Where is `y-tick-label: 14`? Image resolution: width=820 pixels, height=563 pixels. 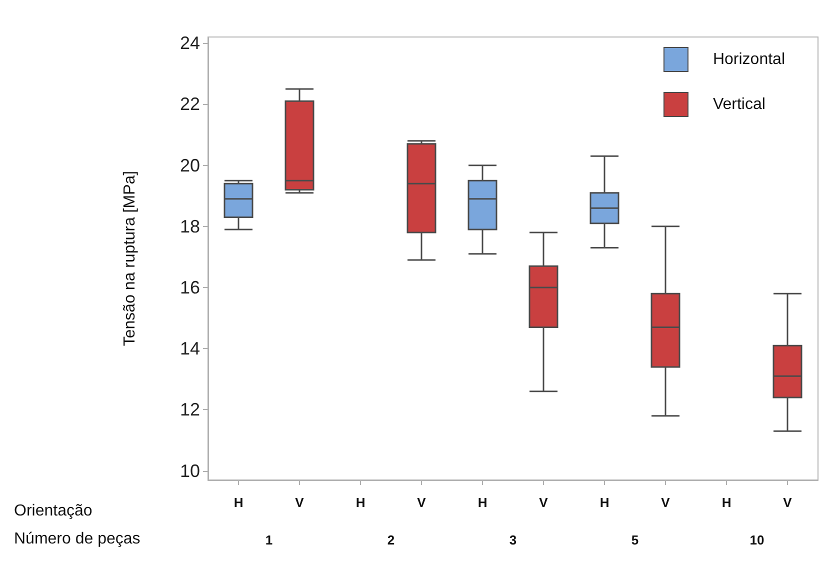
y-tick-label: 14 is located at coordinates (190, 348).